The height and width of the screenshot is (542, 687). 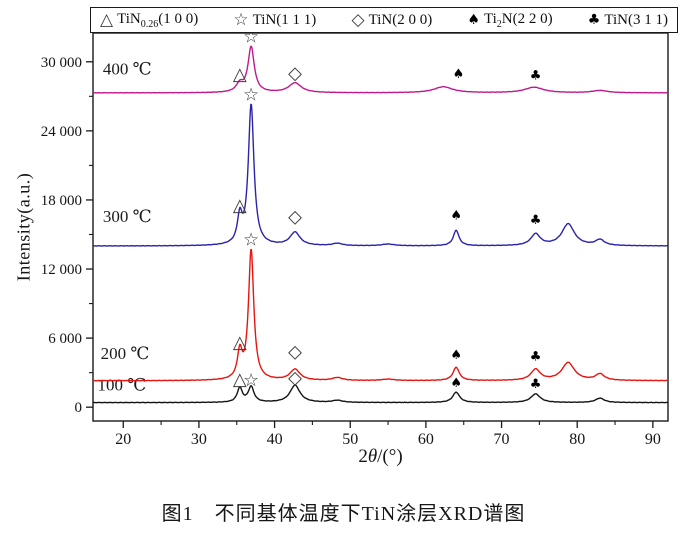 I want to click on legend-marker-spade-icon: ♠, so click(x=473, y=20).